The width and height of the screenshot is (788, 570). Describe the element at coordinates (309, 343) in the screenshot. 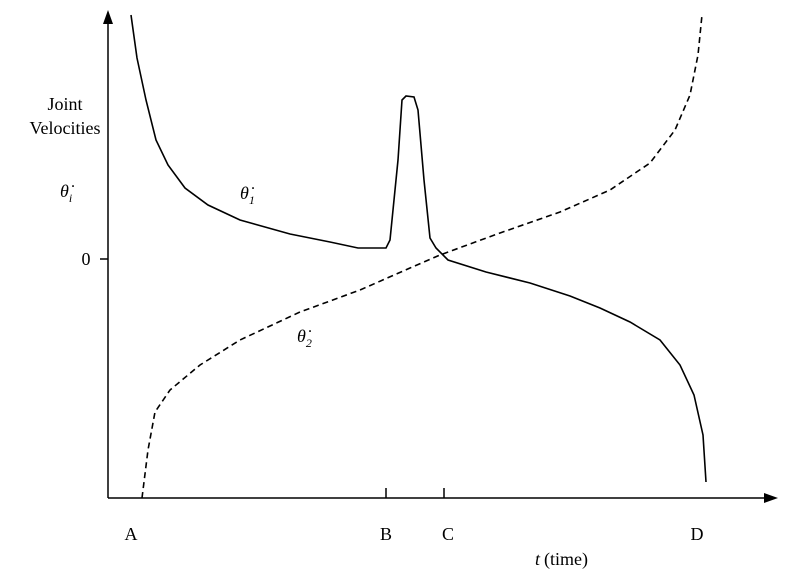

I see `subscript: 2` at that location.